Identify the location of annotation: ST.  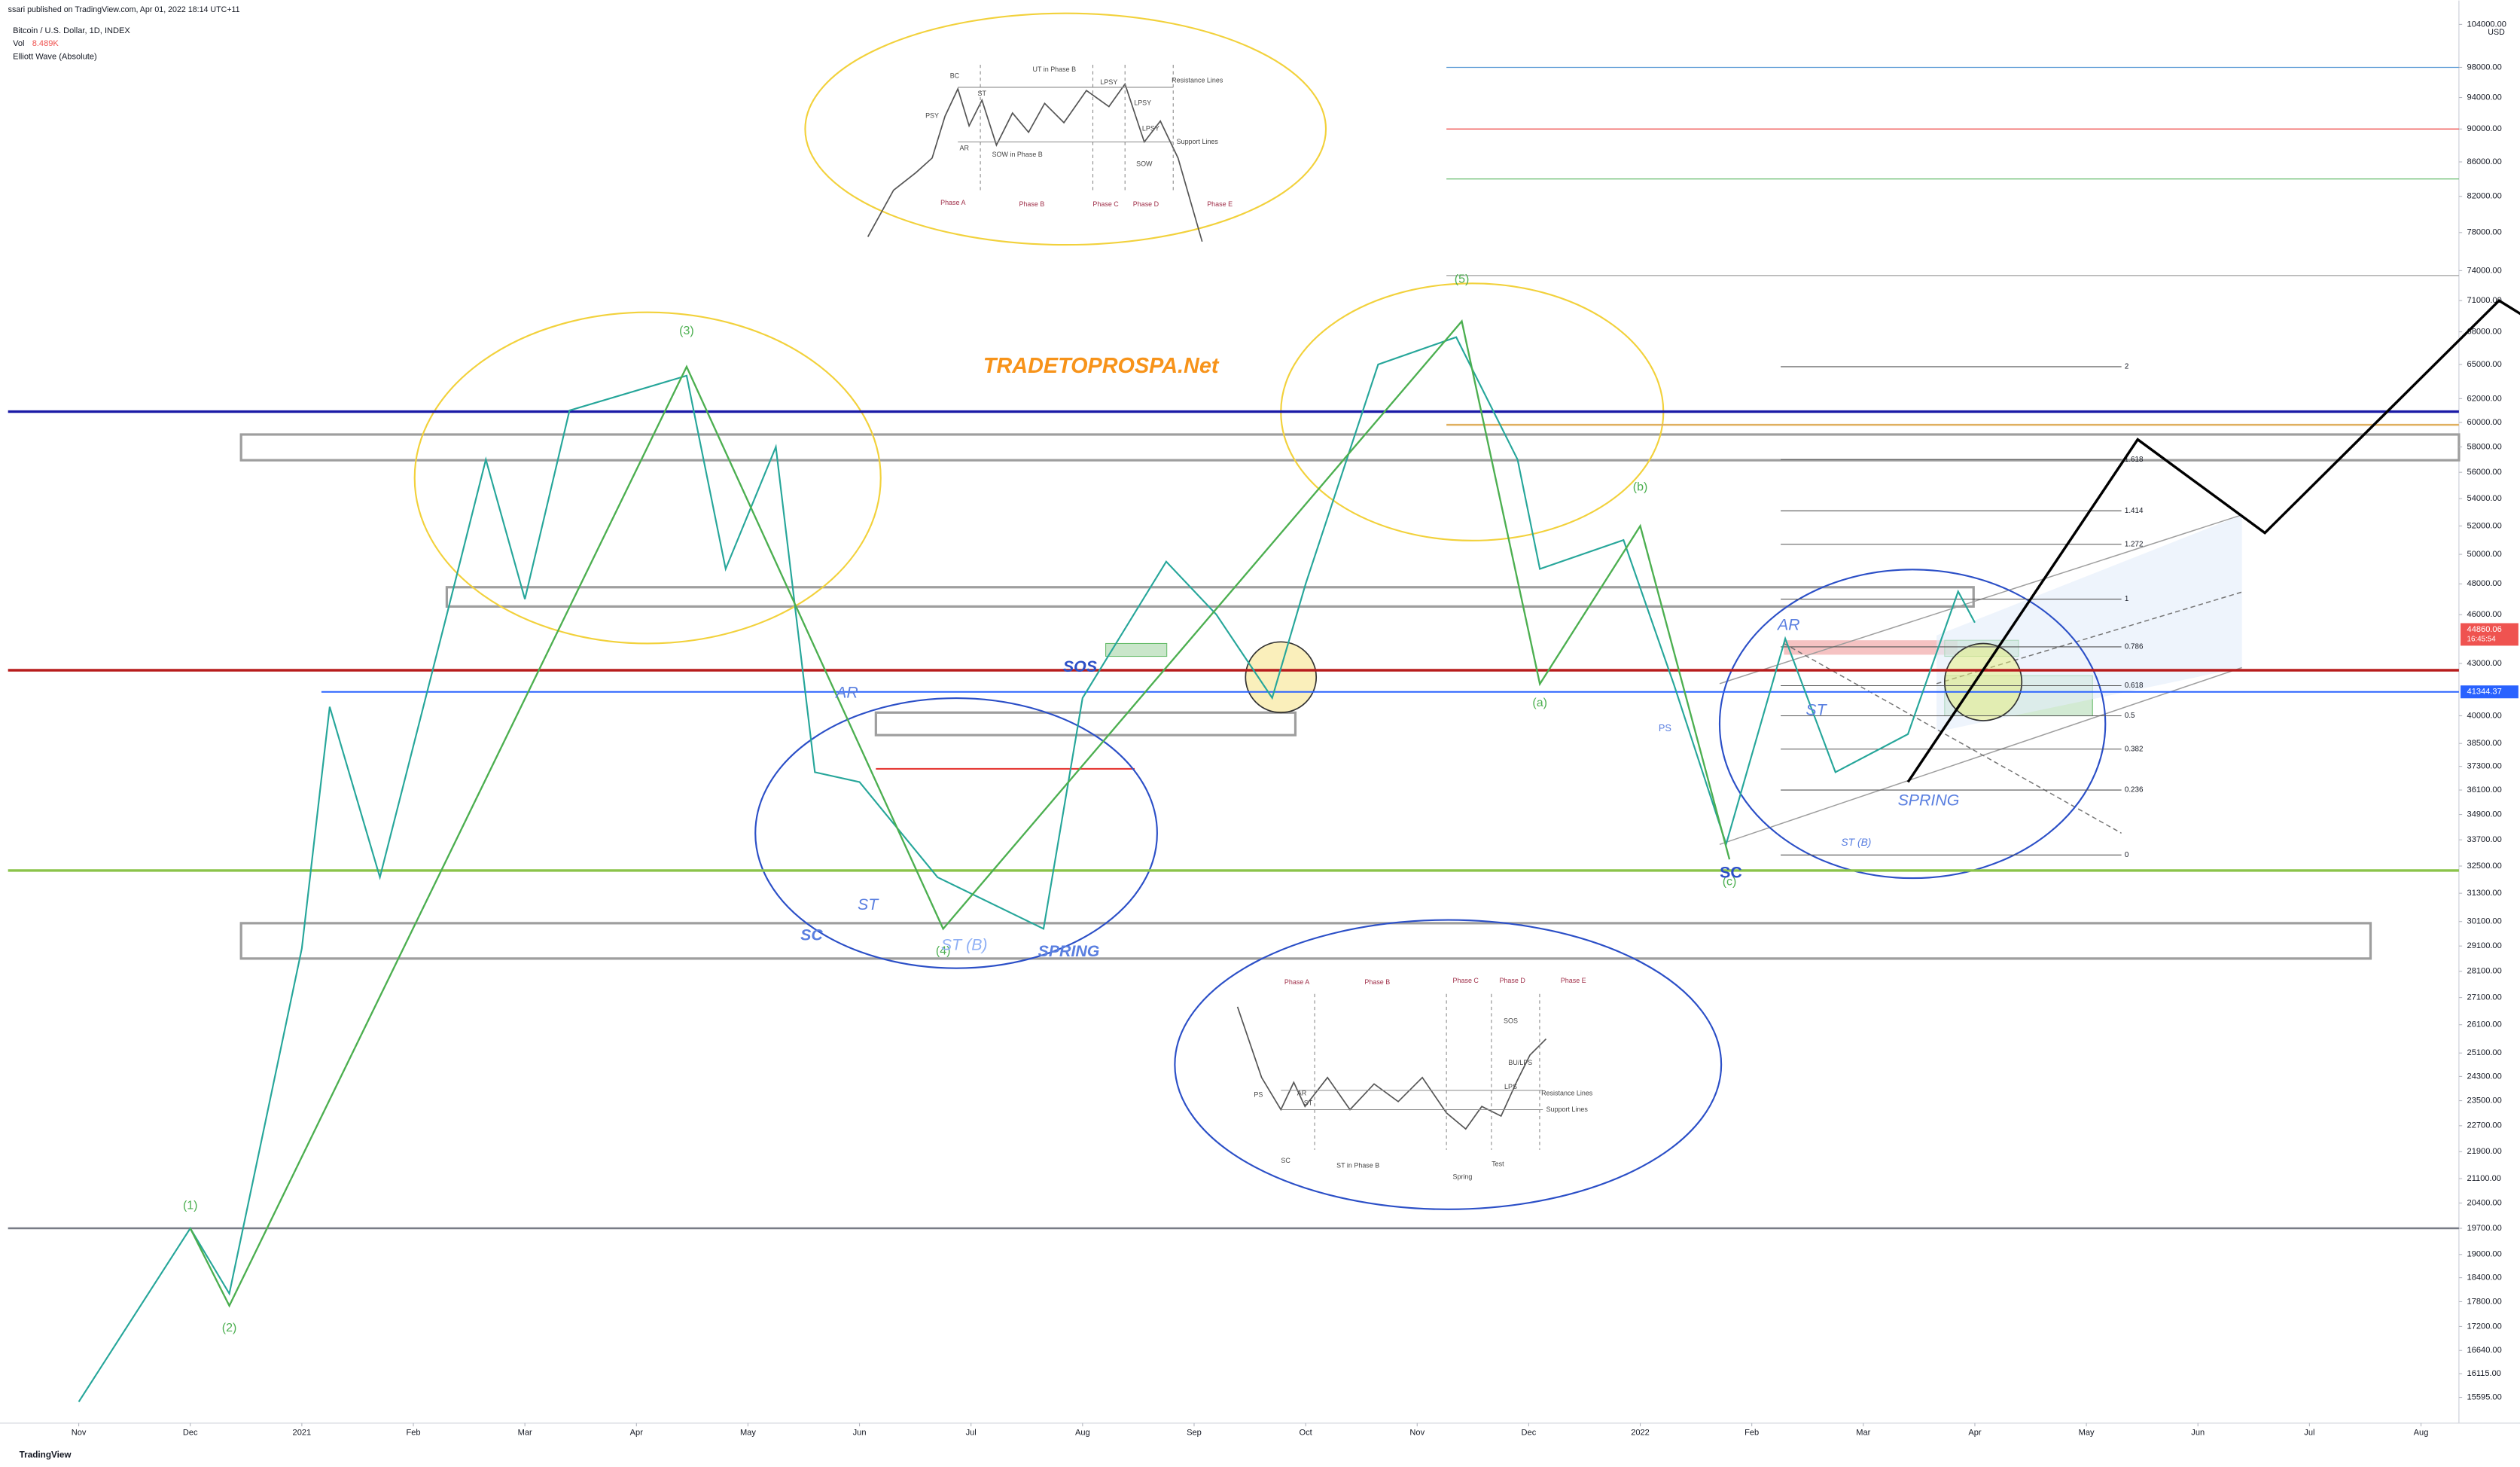
(868, 904).